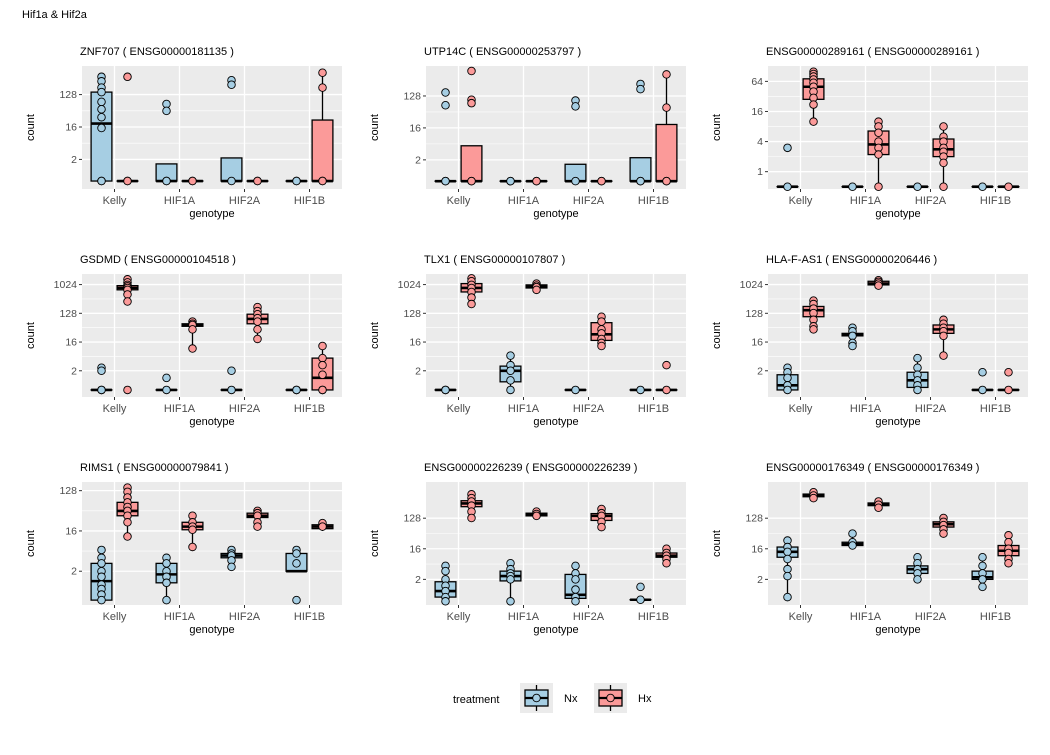 This screenshot has height=755, width=1050. Describe the element at coordinates (68, 491) in the screenshot. I see `y-tick-label: 128` at that location.